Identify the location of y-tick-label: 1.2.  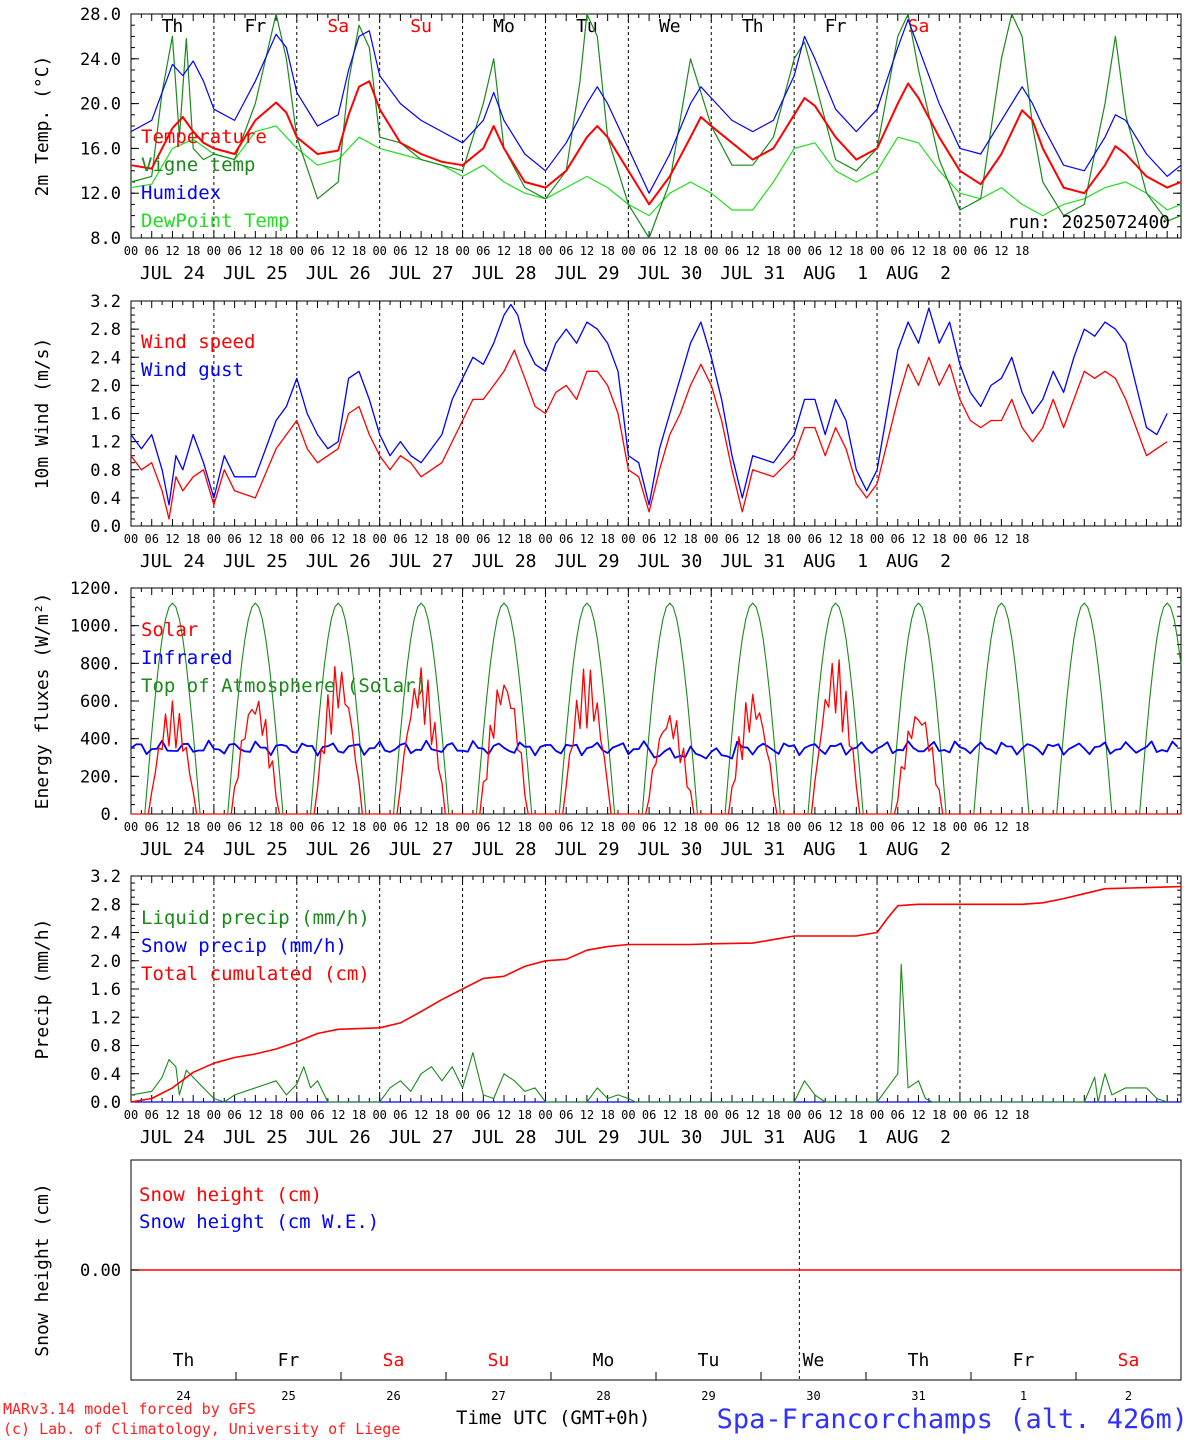
(105, 1018).